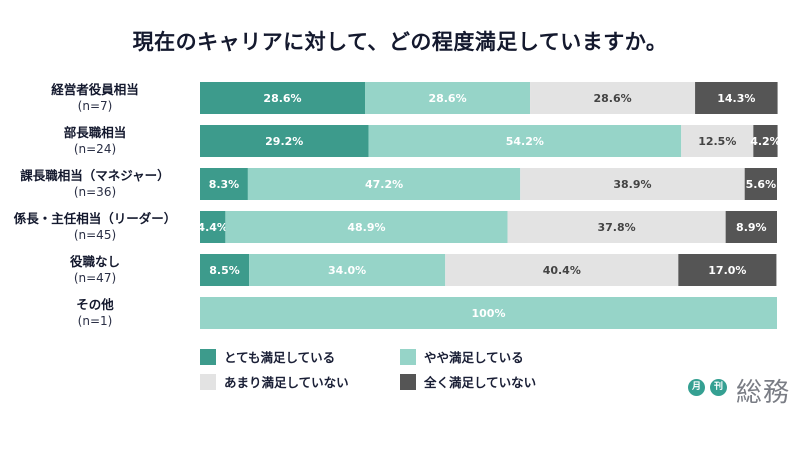 This screenshot has height=450, width=800. What do you see at coordinates (95, 132) in the screenshot?
I see `category-name: 部長職相当` at bounding box center [95, 132].